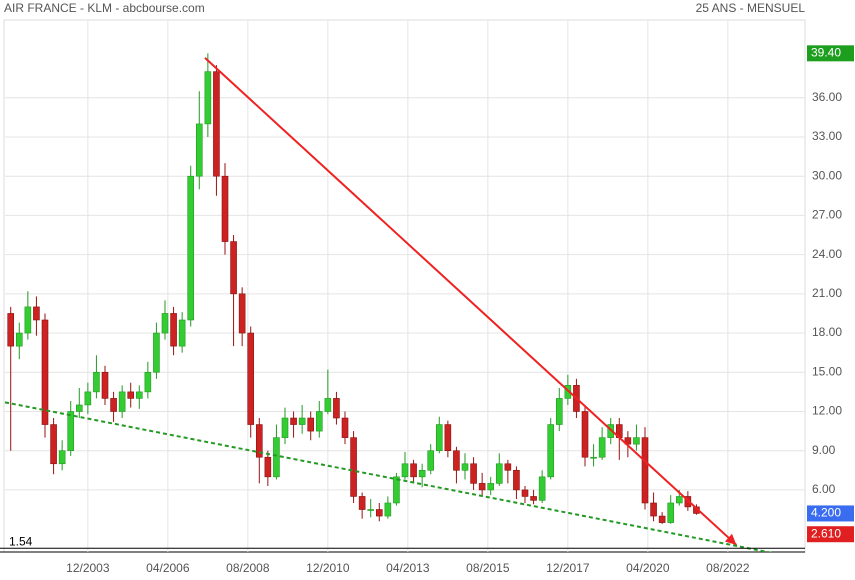 Image resolution: width=855 pixels, height=580 pixels. What do you see at coordinates (728, 568) in the screenshot?
I see `x-tick-label: 08/2022` at bounding box center [728, 568].